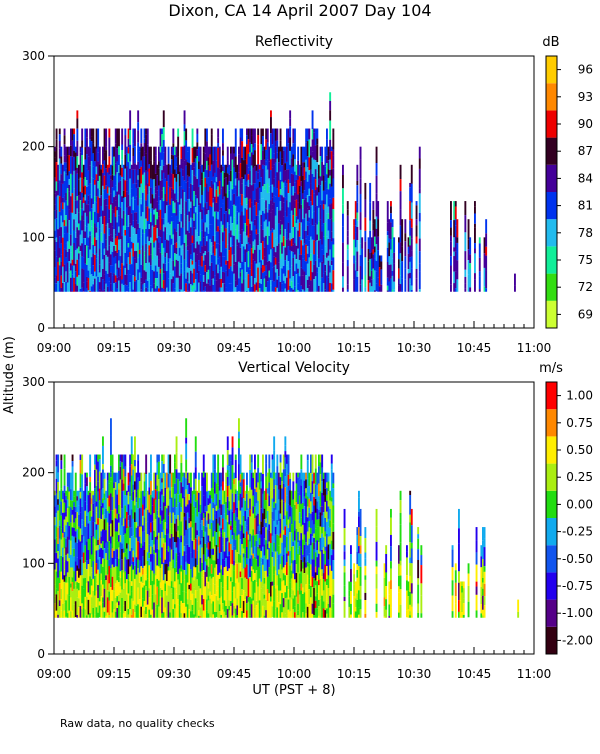 This screenshot has width=600, height=754. I want to click on y-tick-label: 300, so click(33, 56).